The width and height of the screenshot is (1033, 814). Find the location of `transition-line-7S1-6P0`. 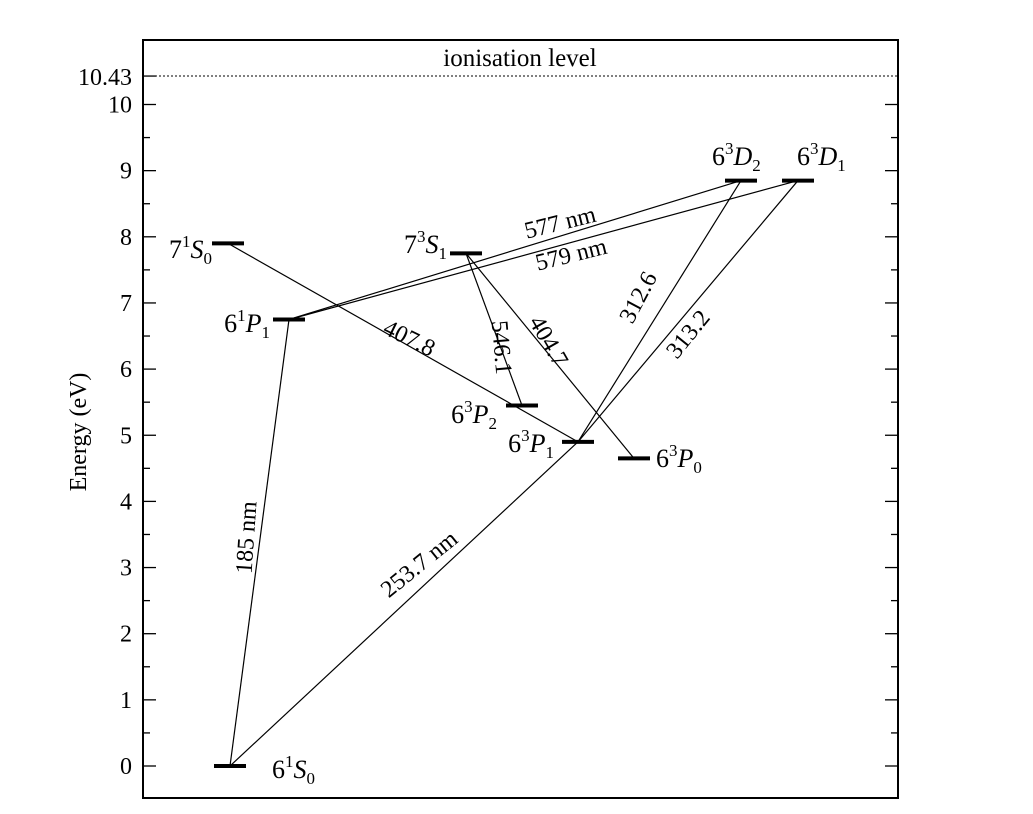

transition-line-7S1-6P0 is located at coordinates (550, 355).